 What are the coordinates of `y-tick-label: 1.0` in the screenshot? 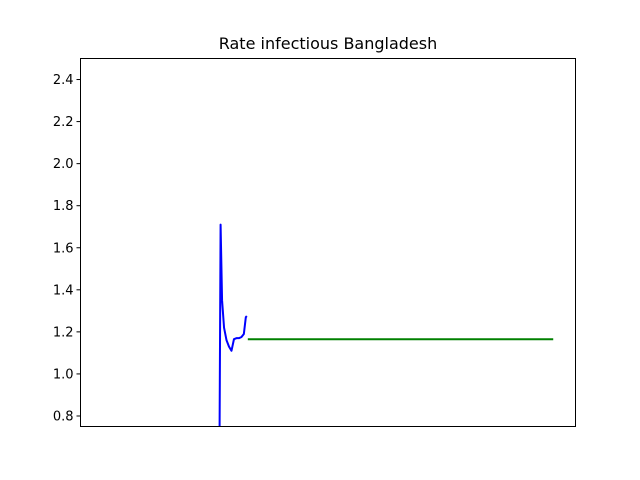 It's located at (63, 374).